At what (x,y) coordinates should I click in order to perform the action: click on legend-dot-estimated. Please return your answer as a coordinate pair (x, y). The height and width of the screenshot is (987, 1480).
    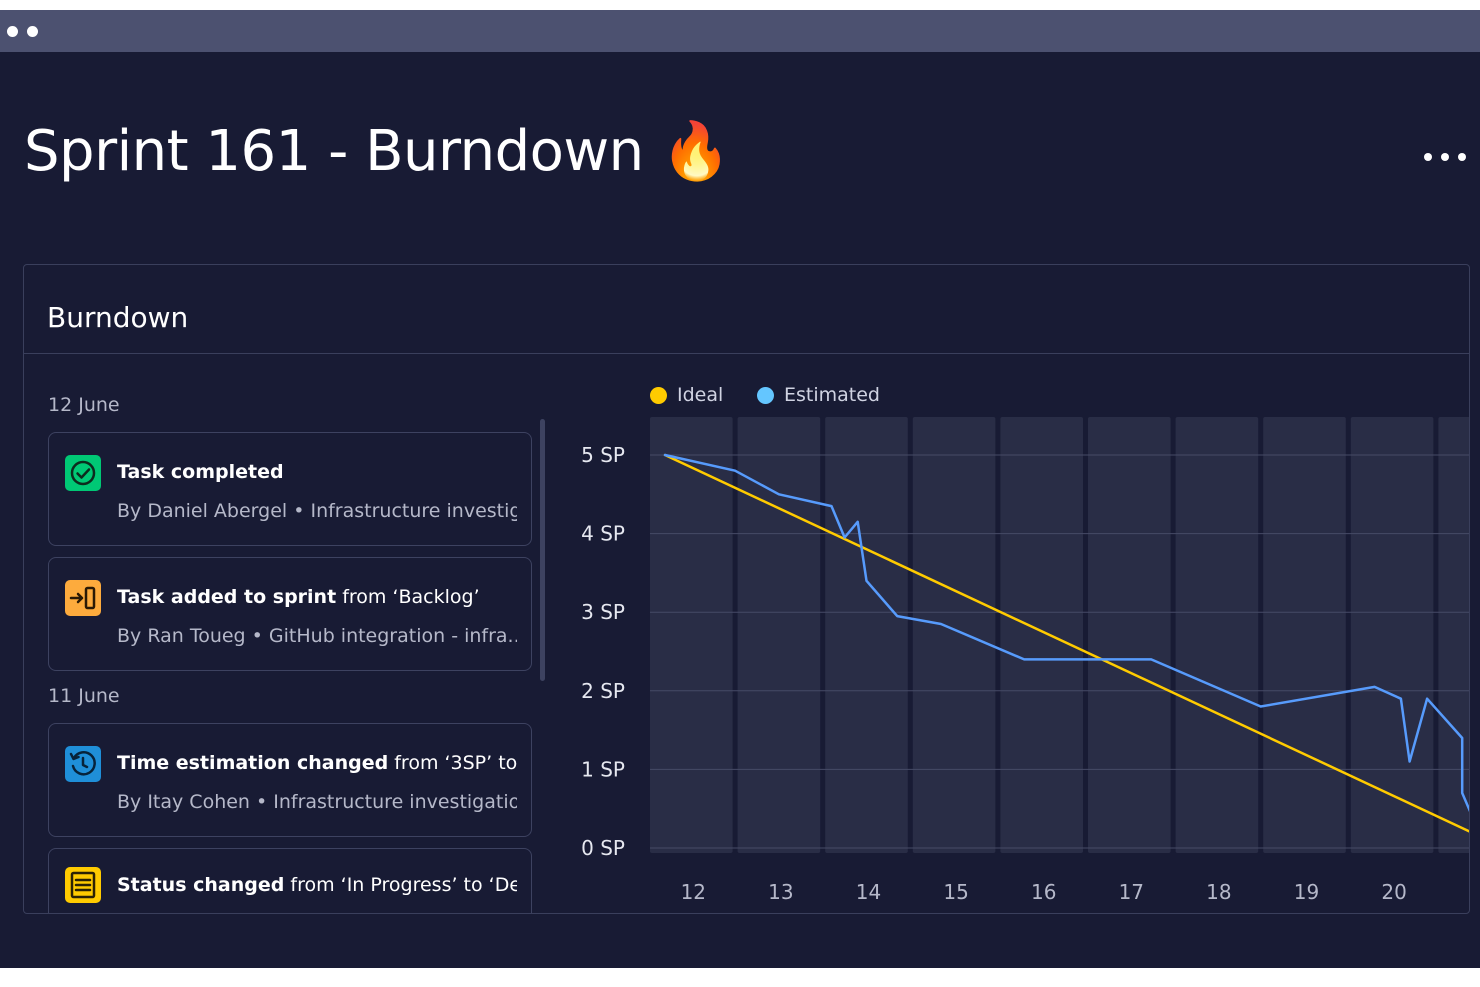
    Looking at the image, I should click on (765, 395).